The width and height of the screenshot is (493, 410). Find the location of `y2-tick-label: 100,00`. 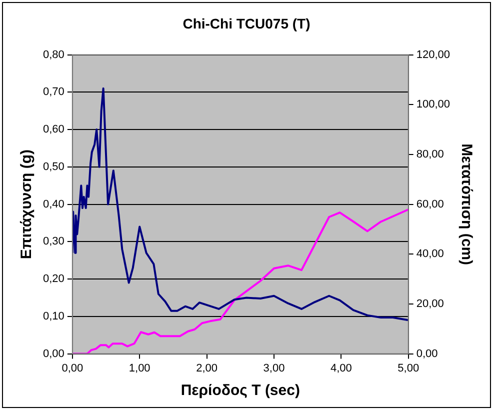

y2-tick-label: 100,00 is located at coordinates (433, 104).